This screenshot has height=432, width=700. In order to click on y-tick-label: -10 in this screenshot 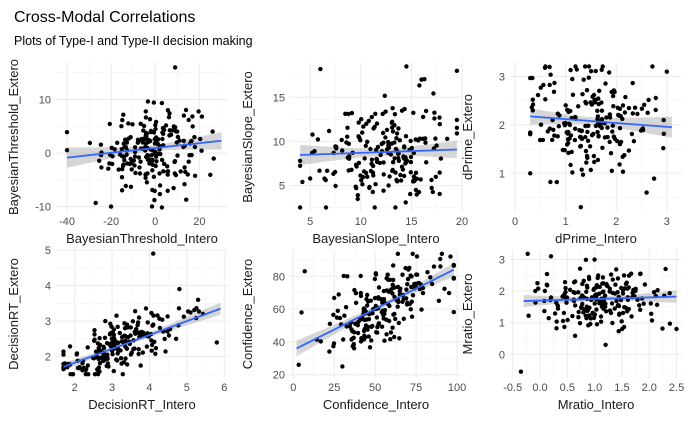, I will do `click(43, 208)`.